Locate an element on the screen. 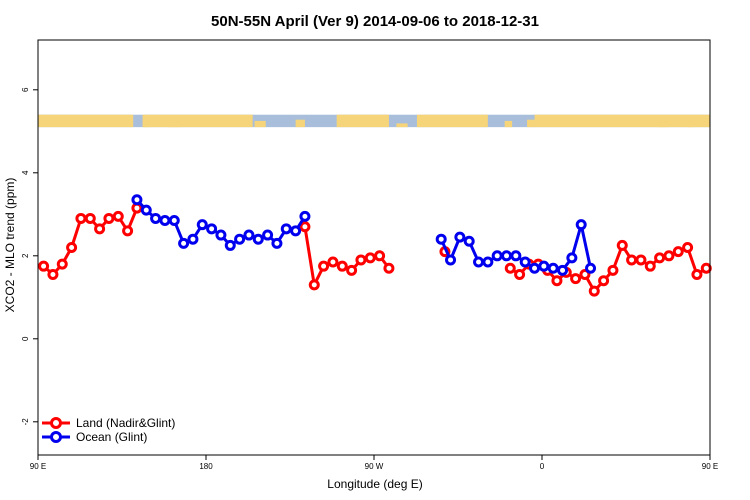  legend-marker-ocean is located at coordinates (56, 437).